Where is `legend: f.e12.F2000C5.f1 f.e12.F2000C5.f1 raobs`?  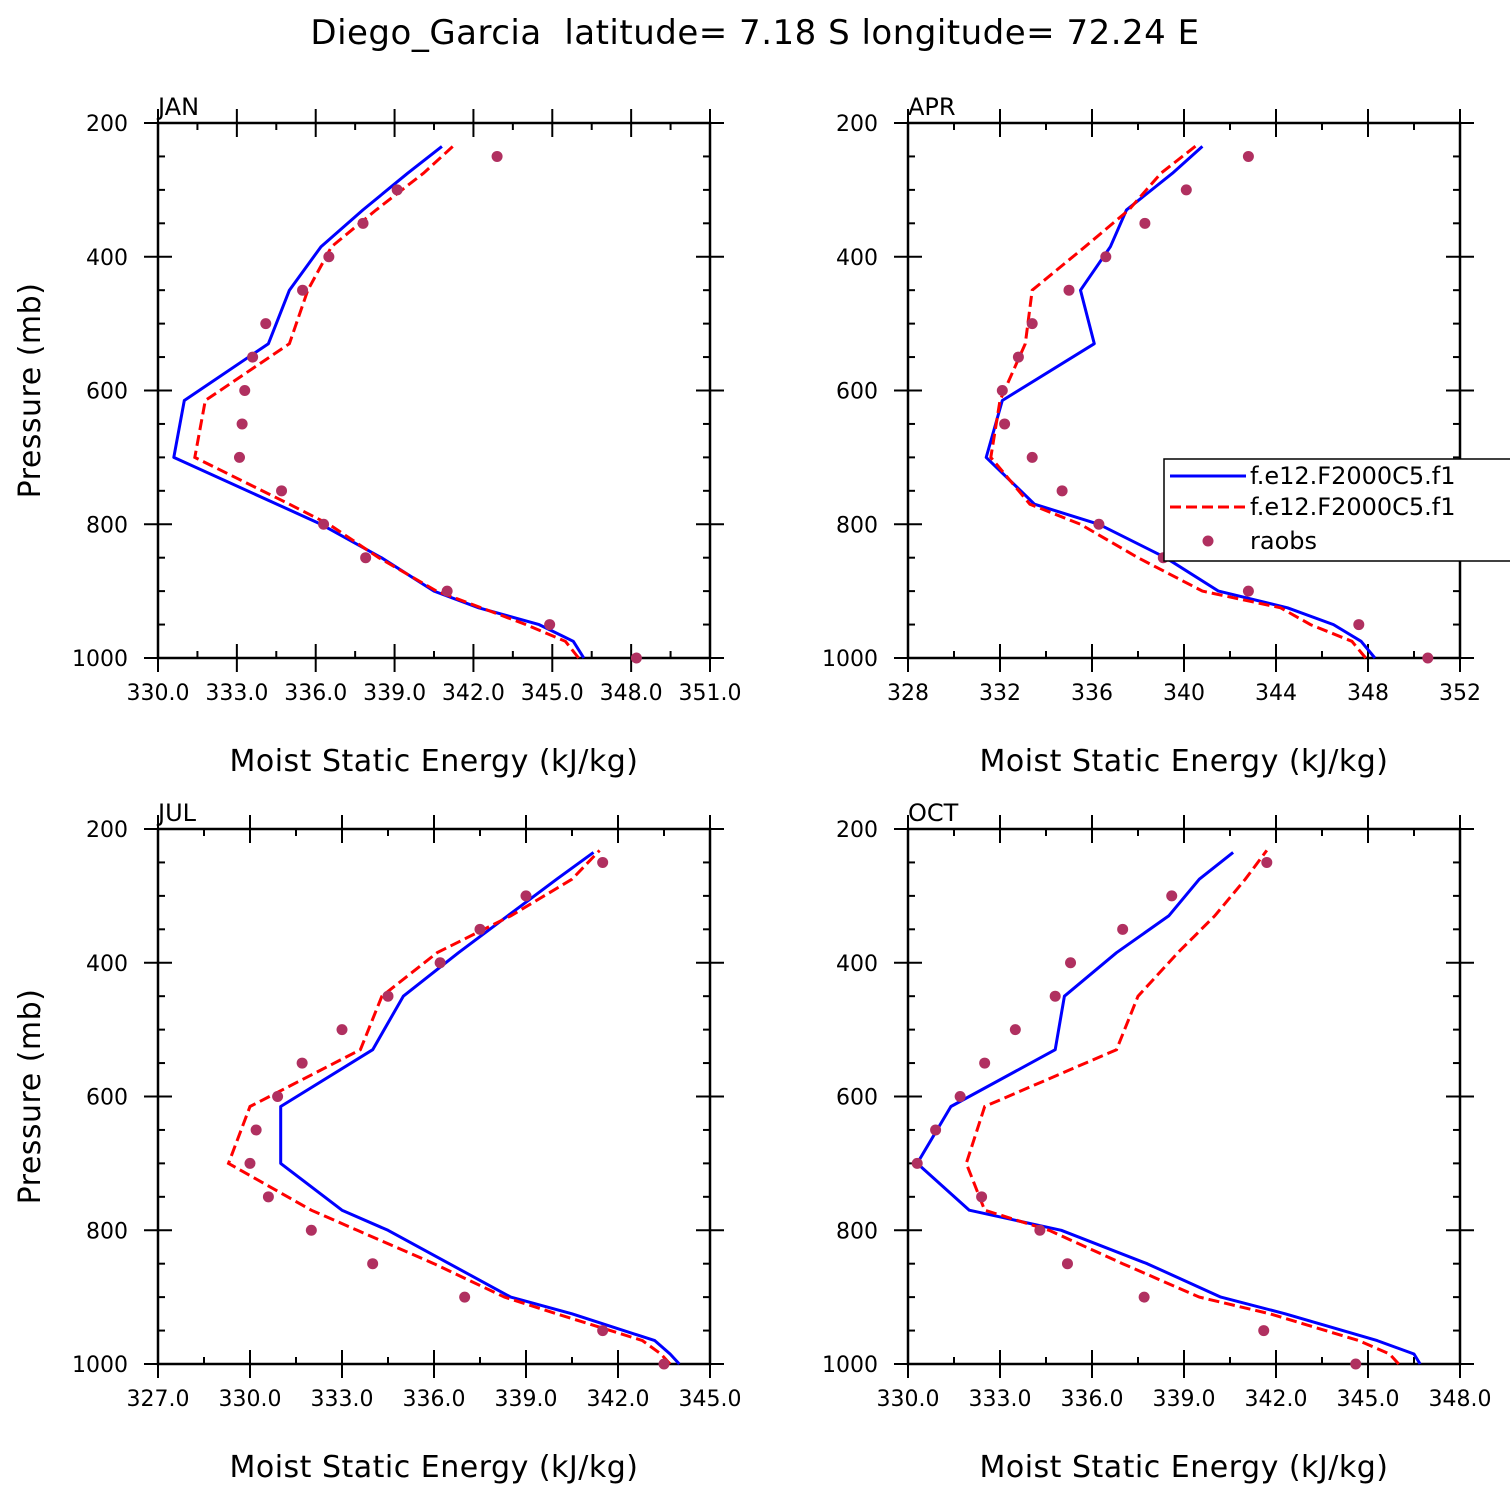
legend: f.e12.F2000C5.f1 f.e12.F2000C5.f1 raobs is located at coordinates (1336, 510).